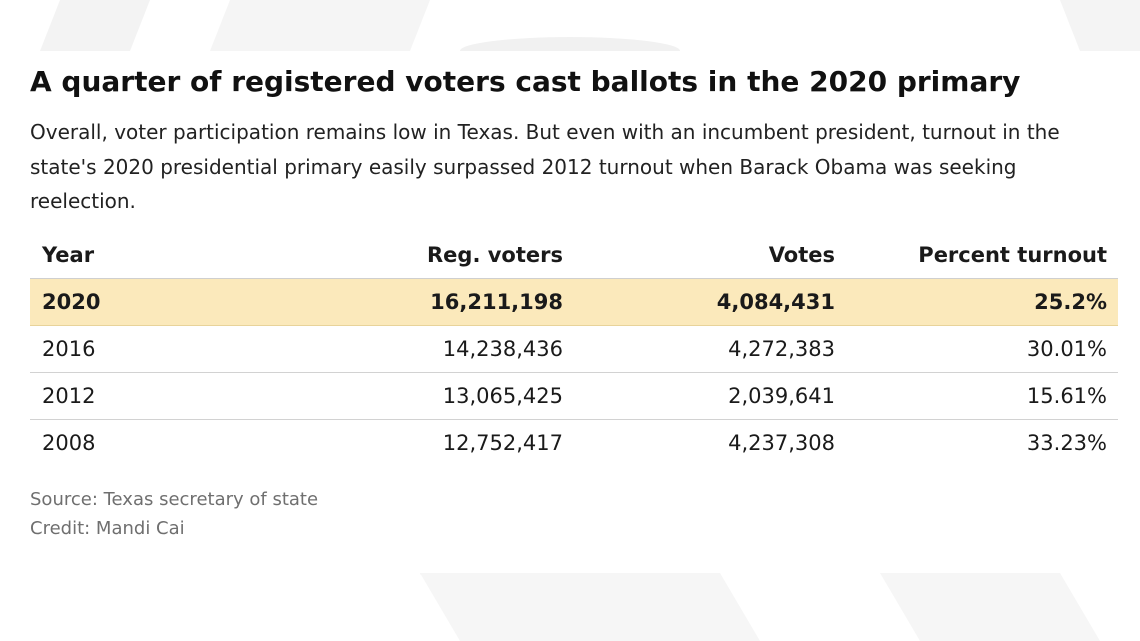 The image size is (1140, 641). What do you see at coordinates (174, 499) in the screenshot?
I see `source-note: Source: Texas secretary of state` at bounding box center [174, 499].